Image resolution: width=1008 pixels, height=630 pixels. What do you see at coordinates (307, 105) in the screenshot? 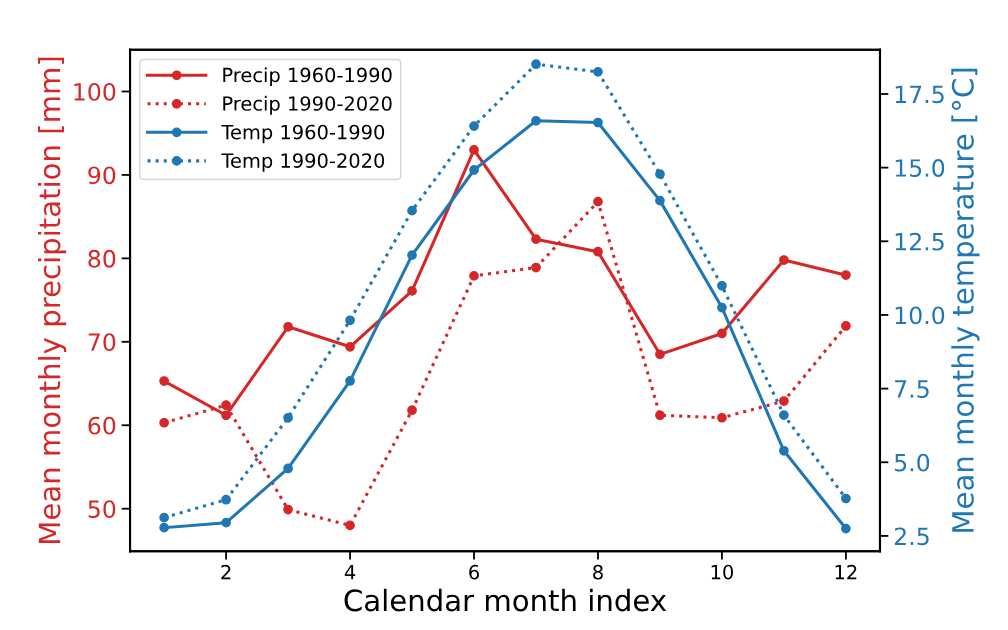
I see `legend-label: Precip 1990-2020` at bounding box center [307, 105].